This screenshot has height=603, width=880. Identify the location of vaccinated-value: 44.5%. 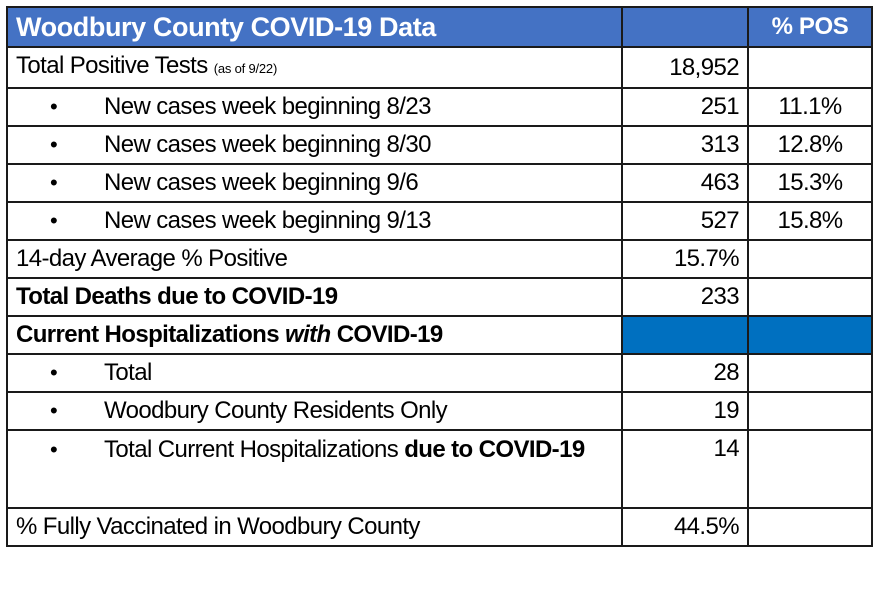
(685, 527).